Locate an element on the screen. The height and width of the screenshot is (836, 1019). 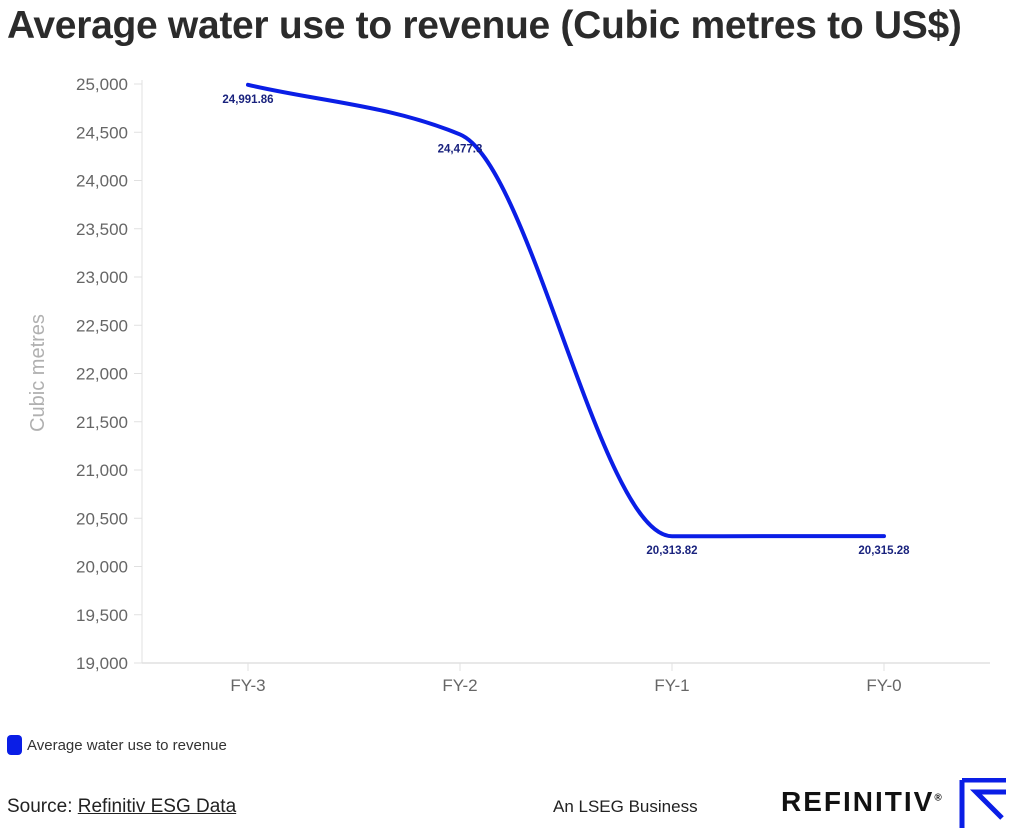
x-tick-label: FY-3 is located at coordinates (247, 685).